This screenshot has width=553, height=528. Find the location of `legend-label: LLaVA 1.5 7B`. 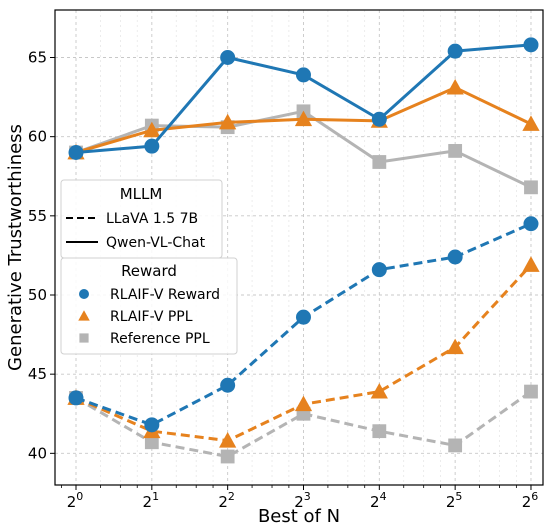

legend-label: LLaVA 1.5 7B is located at coordinates (152, 219).